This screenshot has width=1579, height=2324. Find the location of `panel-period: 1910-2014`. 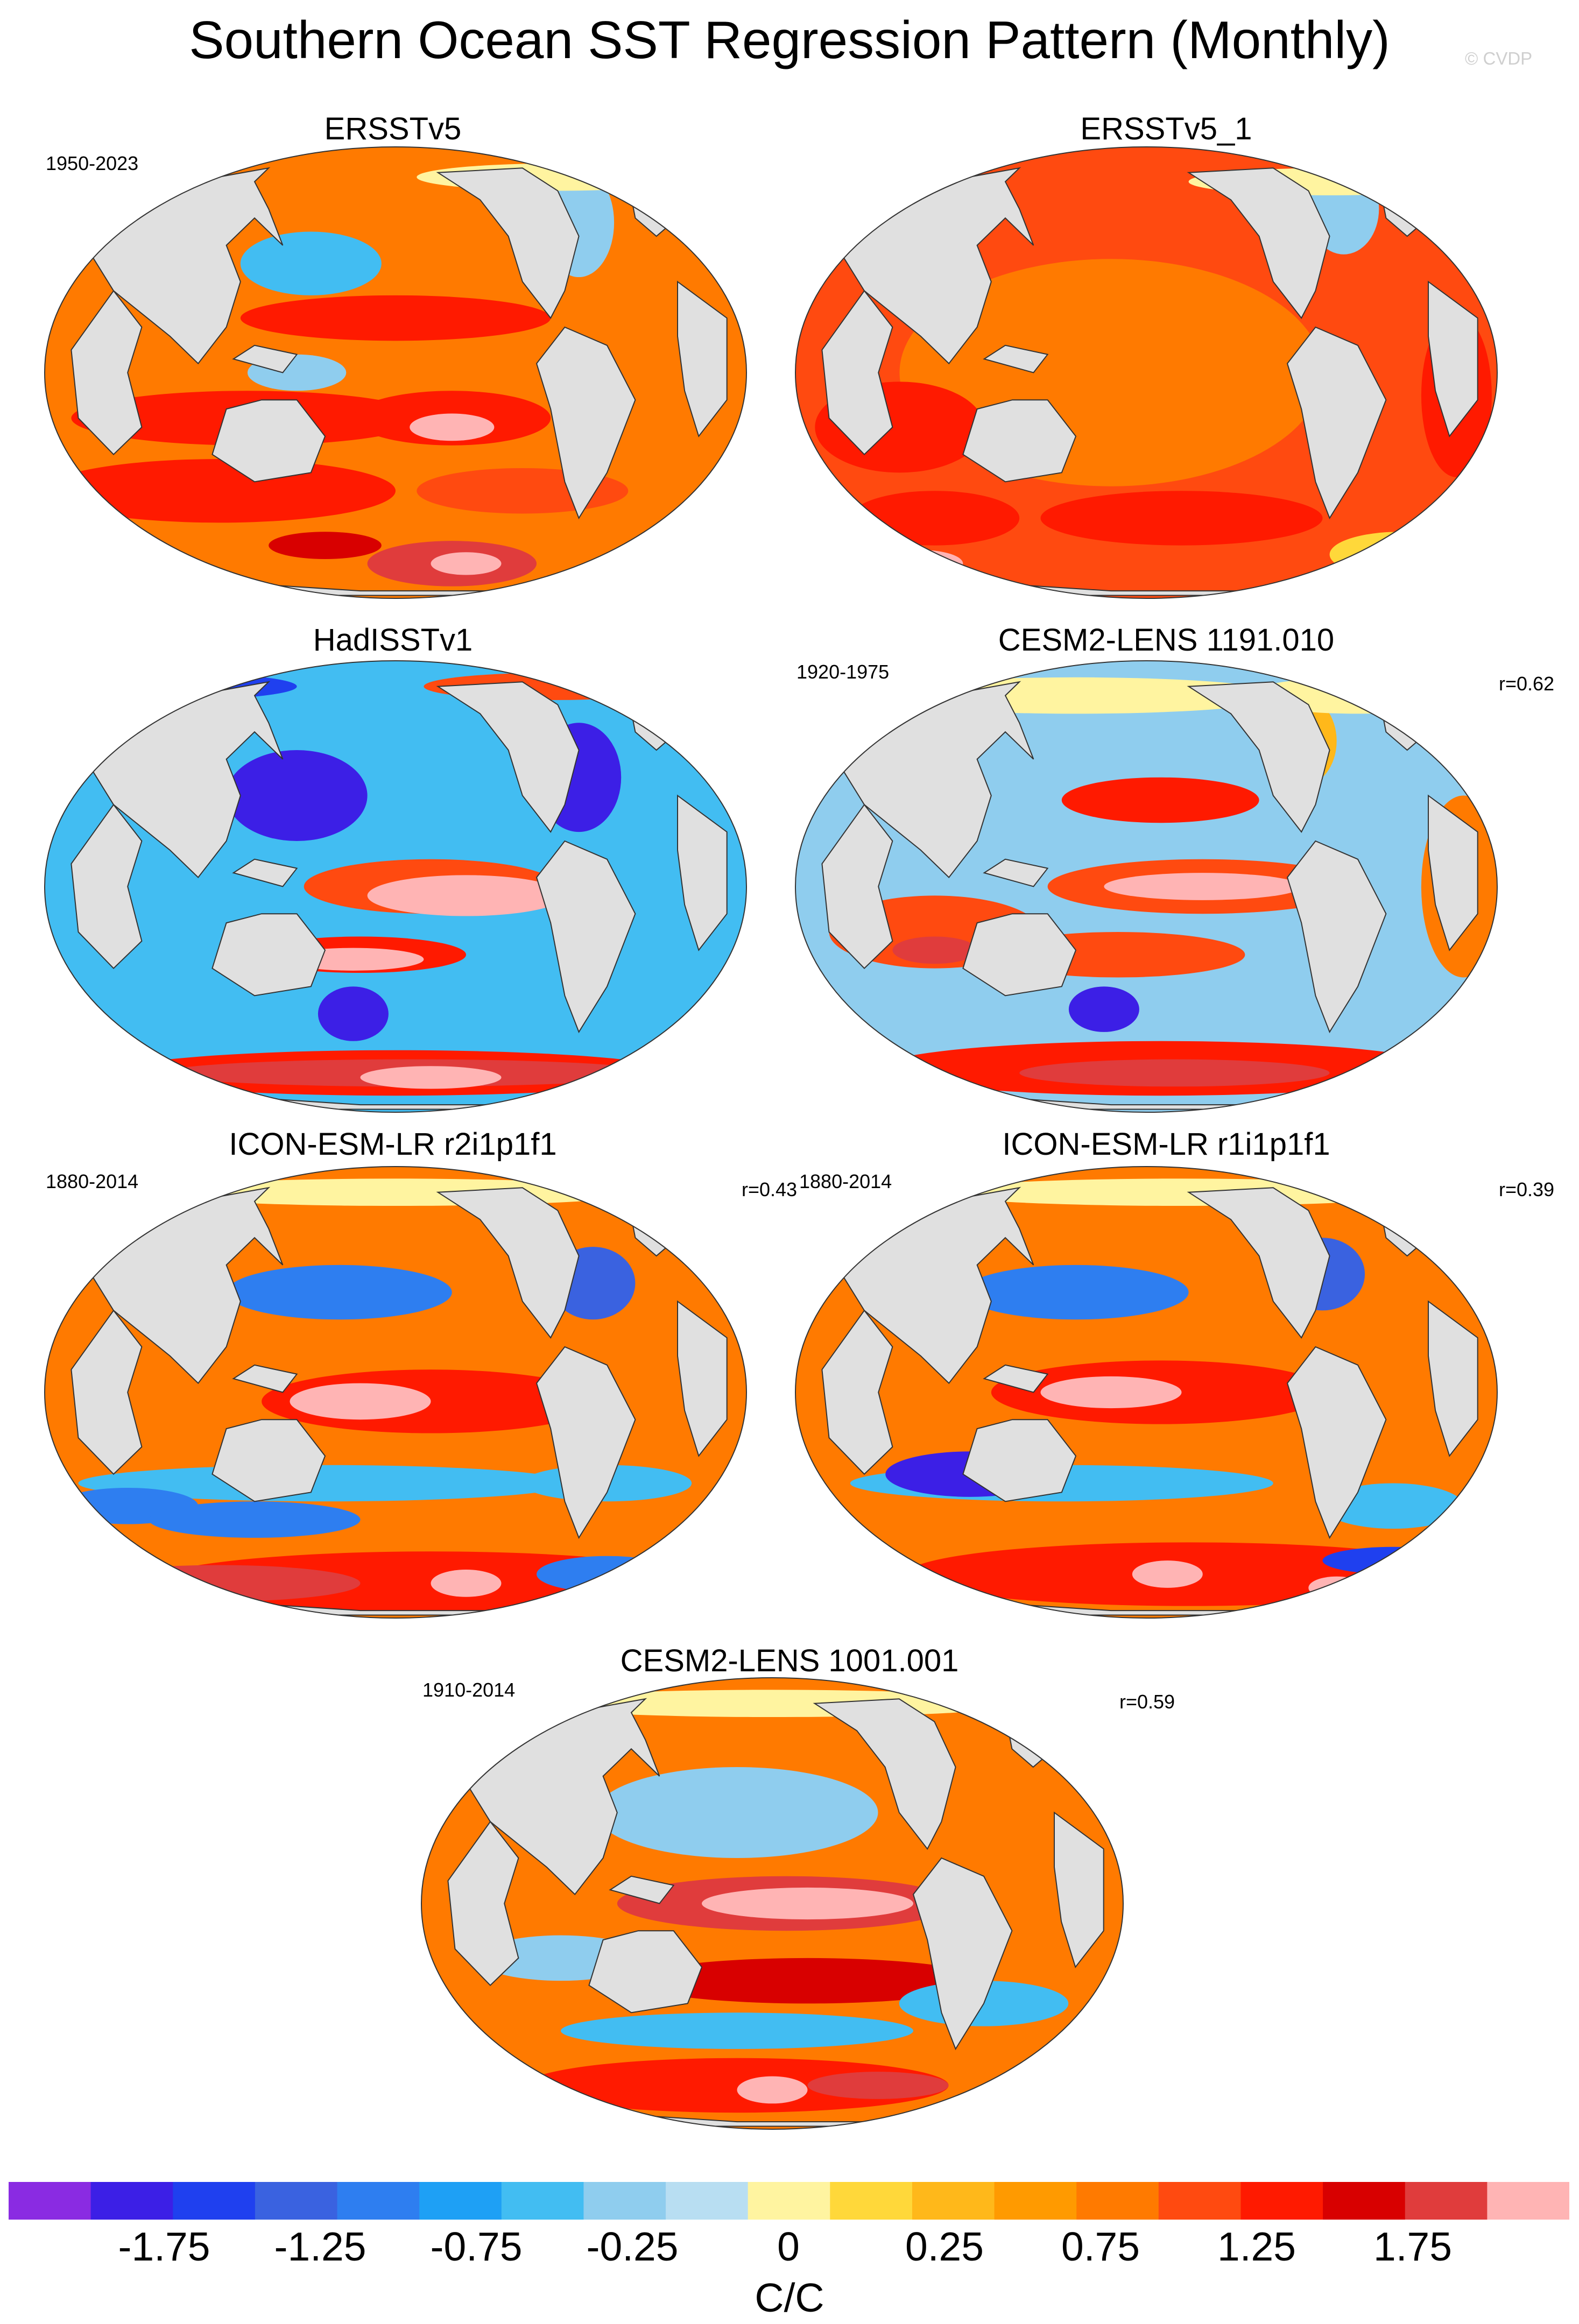

panel-period: 1910-2014 is located at coordinates (469, 1690).